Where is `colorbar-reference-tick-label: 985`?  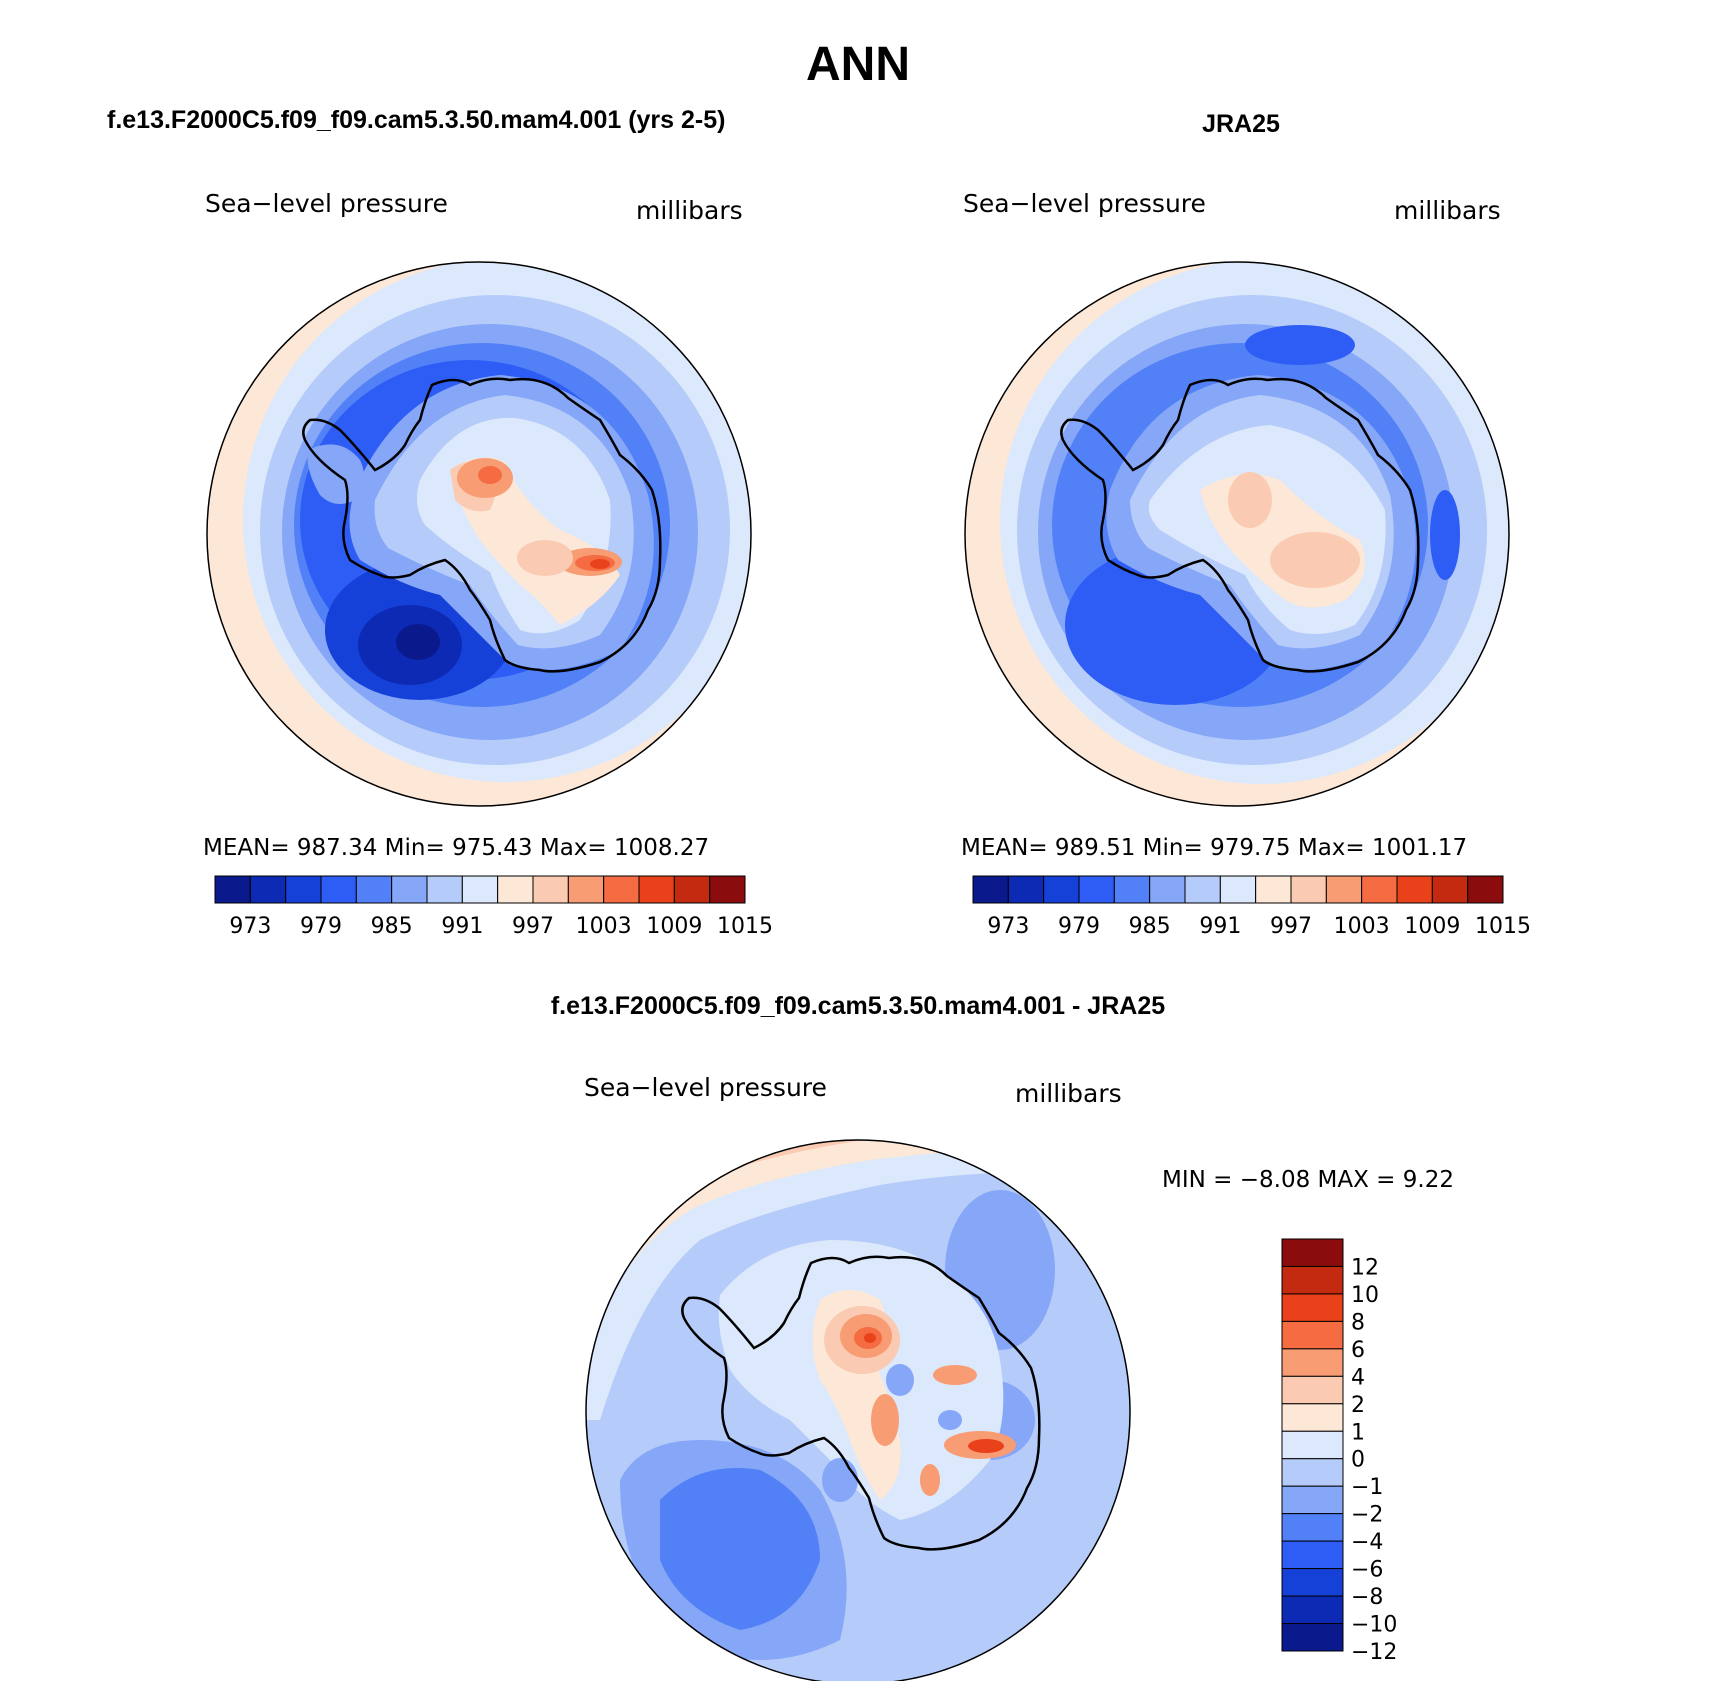
colorbar-reference-tick-label: 985 is located at coordinates (1150, 926).